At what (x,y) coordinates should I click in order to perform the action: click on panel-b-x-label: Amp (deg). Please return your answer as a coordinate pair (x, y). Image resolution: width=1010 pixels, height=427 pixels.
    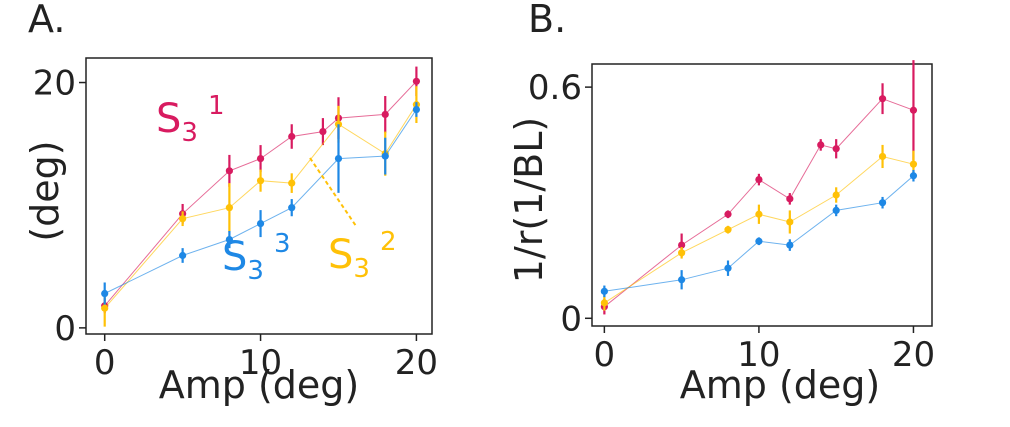
    Looking at the image, I should click on (780, 385).